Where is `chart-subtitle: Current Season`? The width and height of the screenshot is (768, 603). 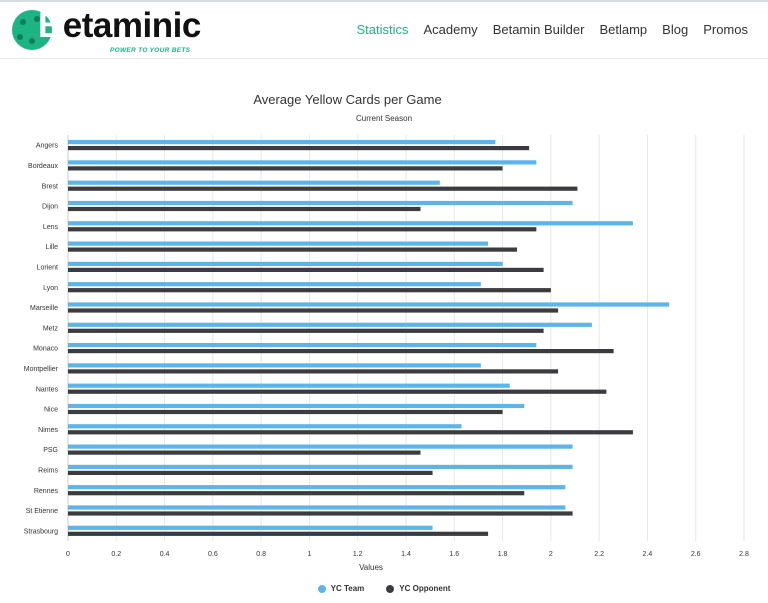
chart-subtitle: Current Season is located at coordinates (384, 118).